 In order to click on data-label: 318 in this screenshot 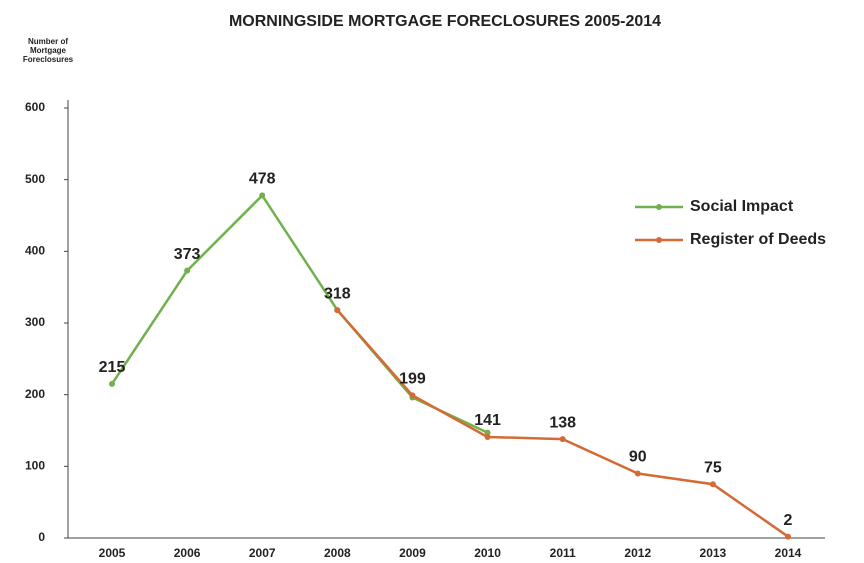, I will do `click(337, 293)`.